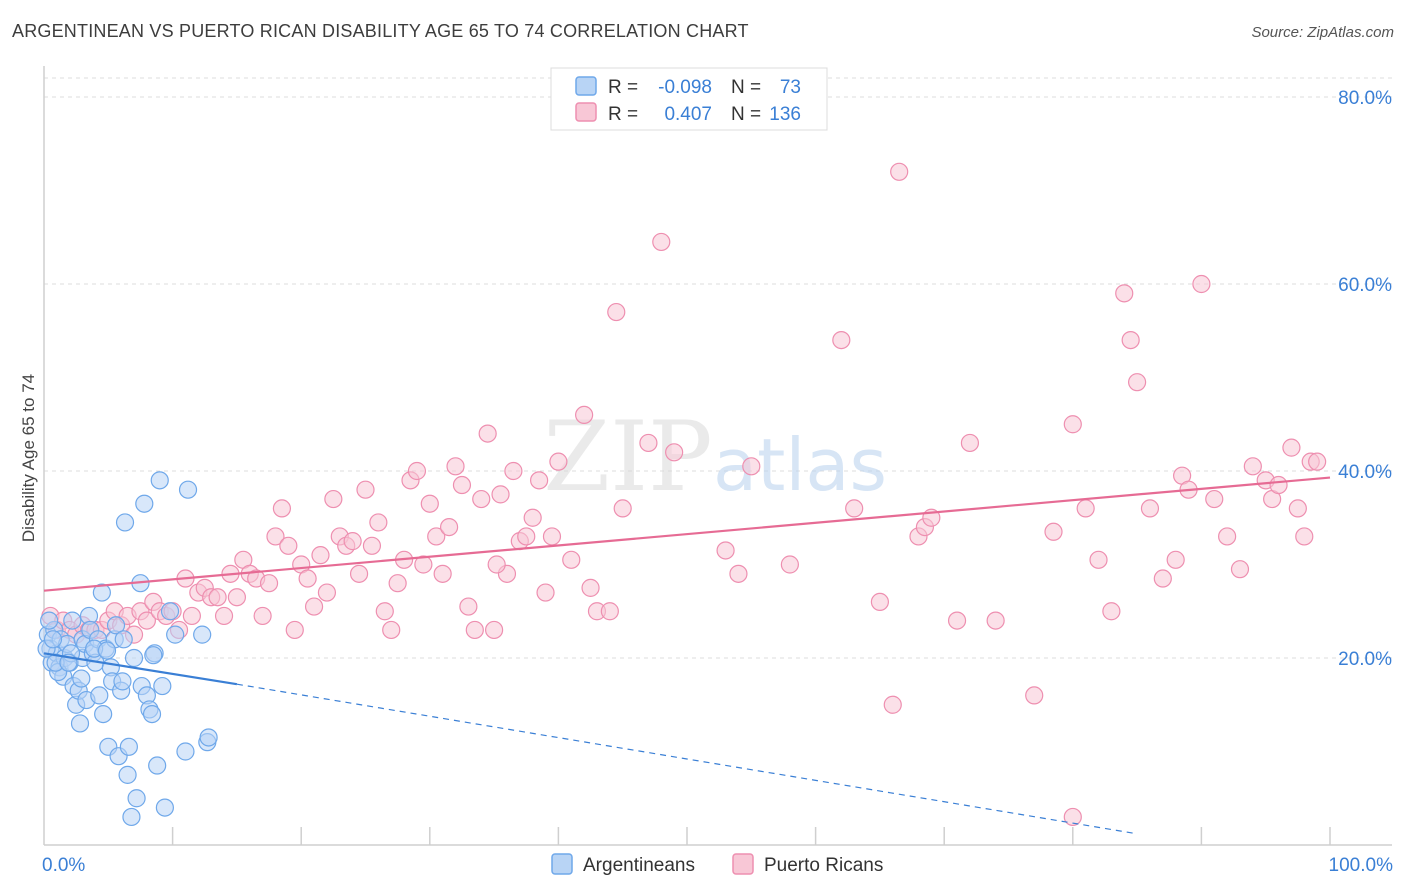 The image size is (1406, 892). What do you see at coordinates (1365, 98) in the screenshot?
I see `y-tick-label: 80.0%` at bounding box center [1365, 98].